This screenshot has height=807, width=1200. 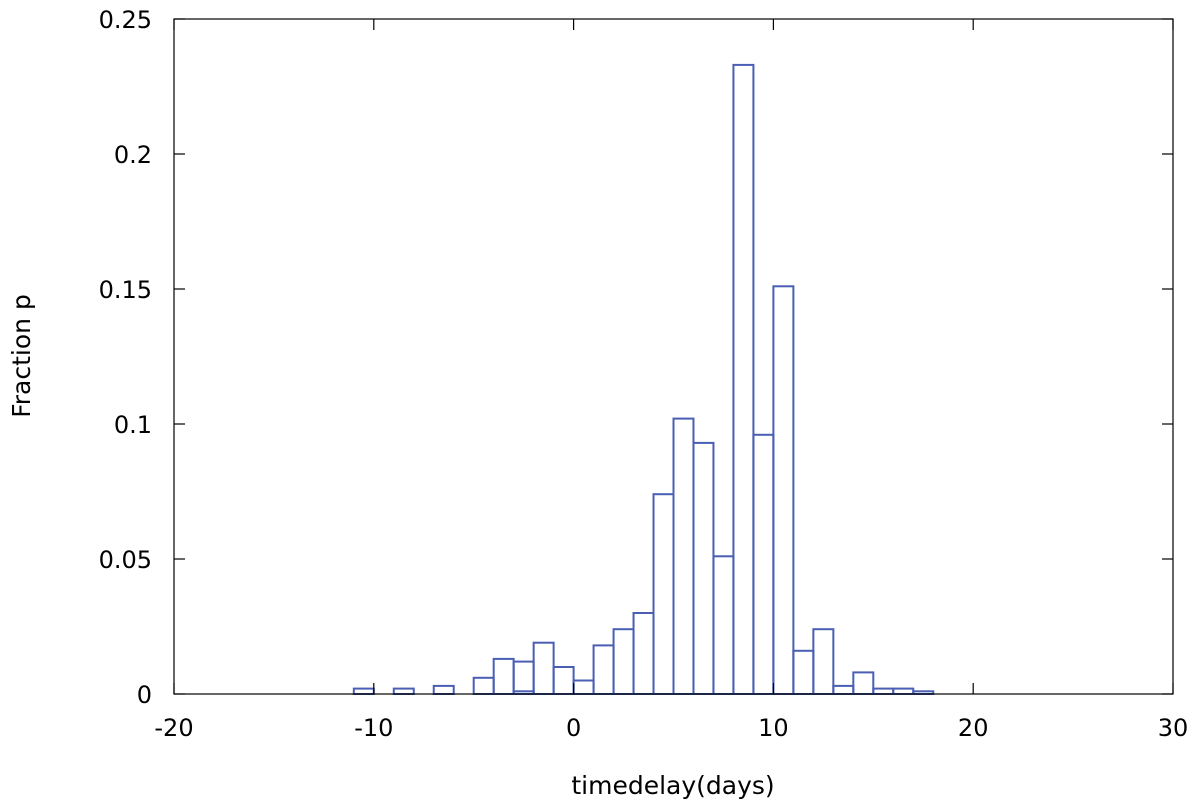 What do you see at coordinates (373, 728) in the screenshot?
I see `x-tick-label-1: -10` at bounding box center [373, 728].